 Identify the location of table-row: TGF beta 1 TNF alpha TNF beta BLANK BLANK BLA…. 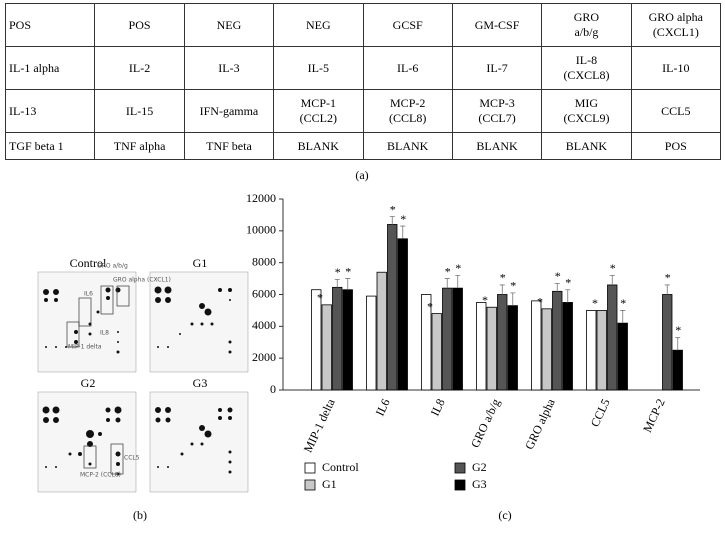
(363, 146).